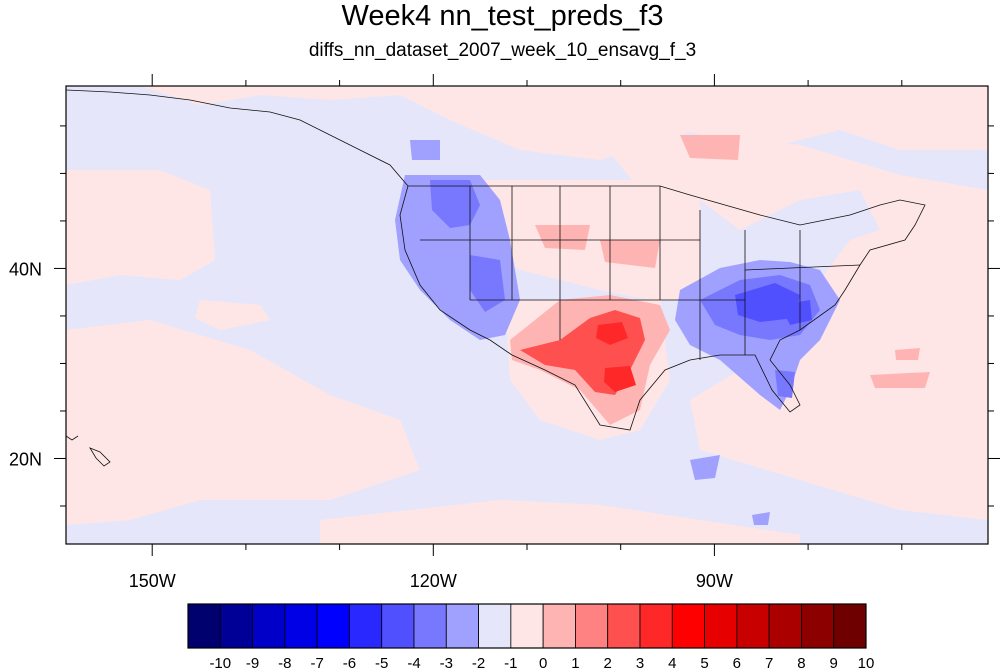 The height and width of the screenshot is (672, 1005). I want to click on colorbar-label: -5, so click(381, 663).